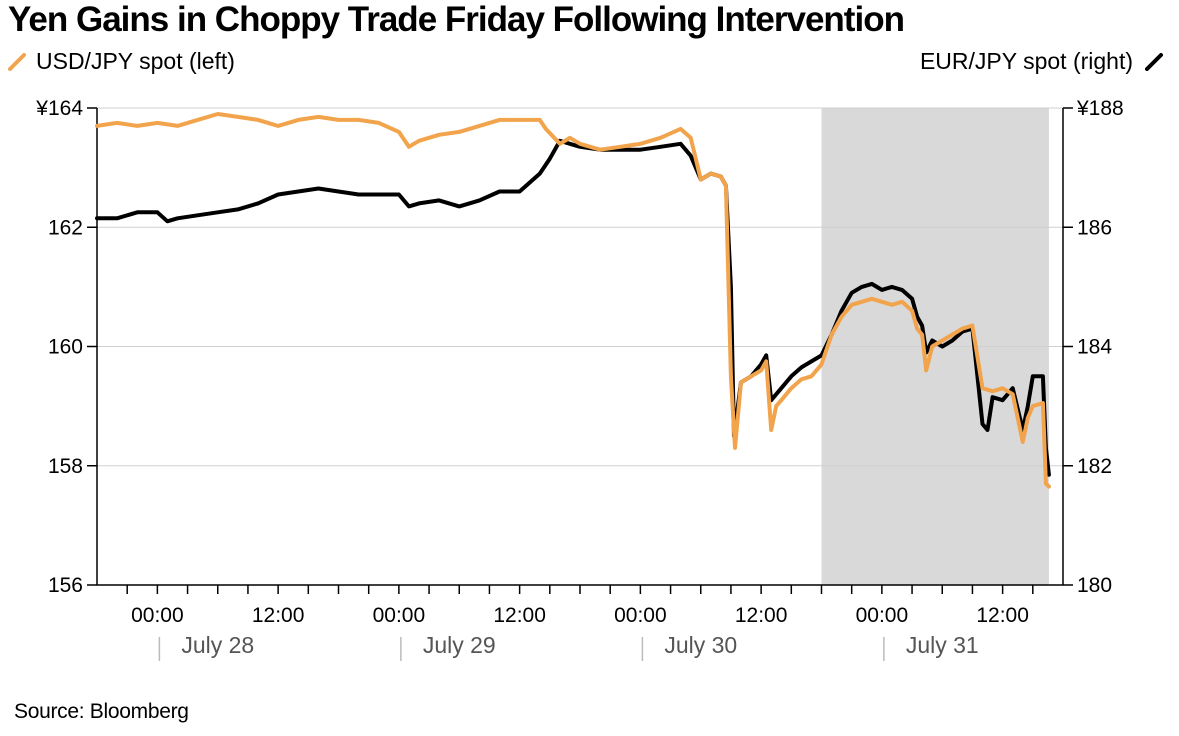 Image resolution: width=1179 pixels, height=736 pixels. I want to click on legend-eurjpy-label: EUR/JPY spot (right), so click(1026, 61).